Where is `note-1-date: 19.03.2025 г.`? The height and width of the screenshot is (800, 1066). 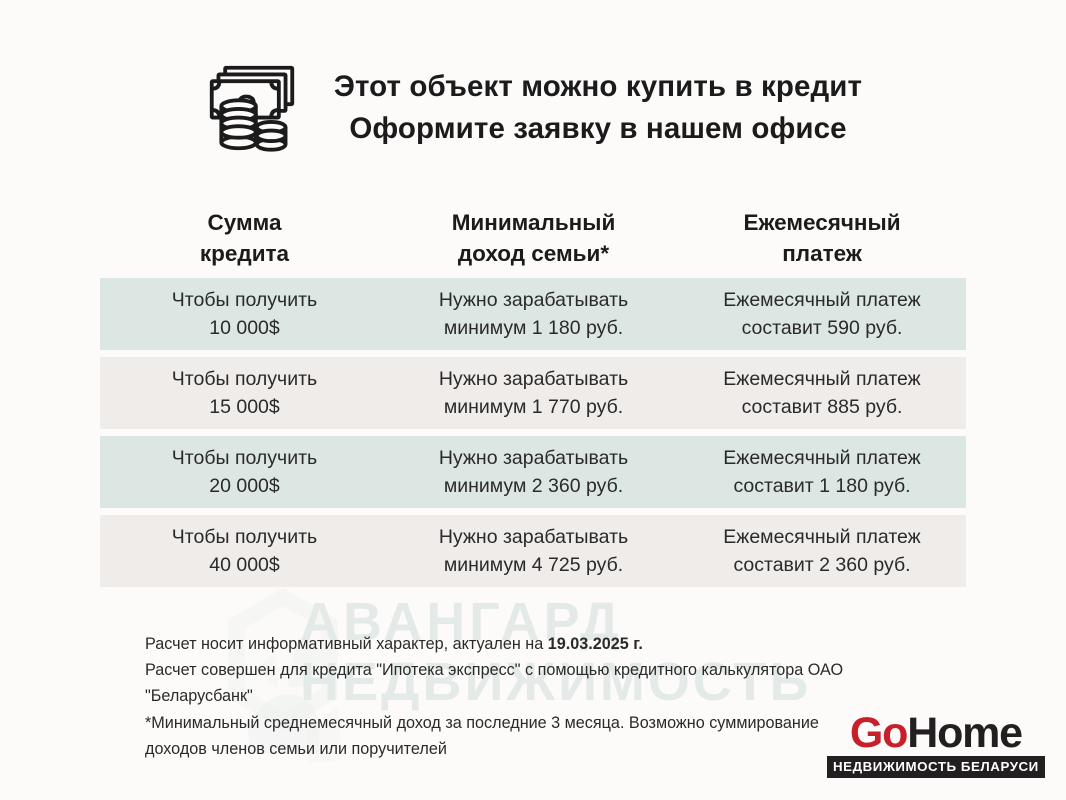
note-1-date: 19.03.2025 г. is located at coordinates (595, 644).